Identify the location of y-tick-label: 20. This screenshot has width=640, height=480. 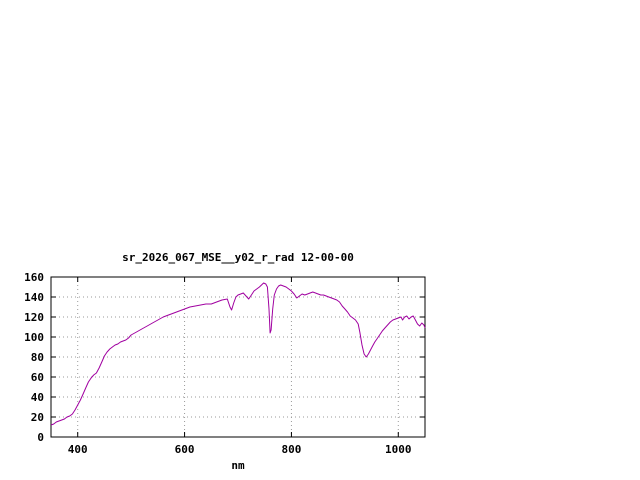
(37, 417).